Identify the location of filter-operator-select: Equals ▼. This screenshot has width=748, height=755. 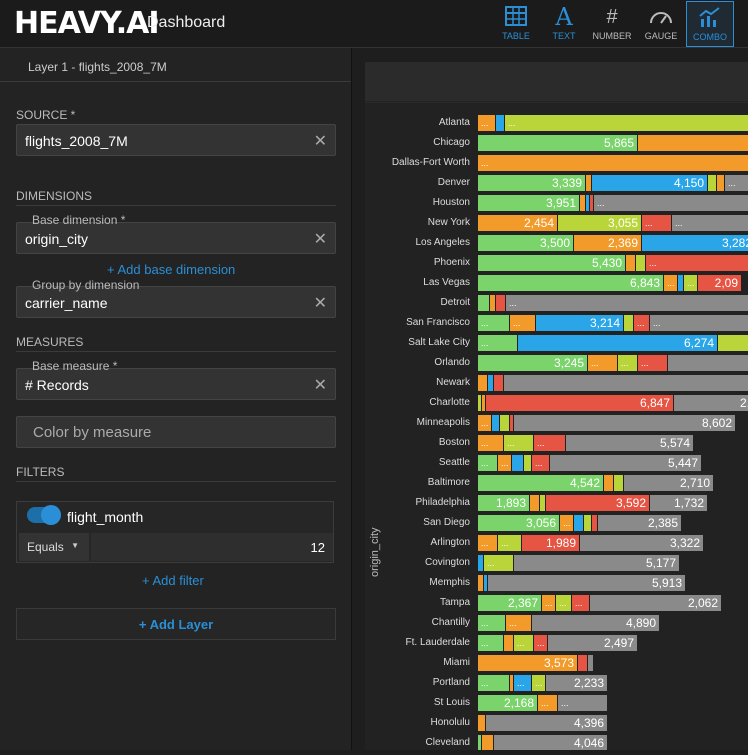
(54, 547).